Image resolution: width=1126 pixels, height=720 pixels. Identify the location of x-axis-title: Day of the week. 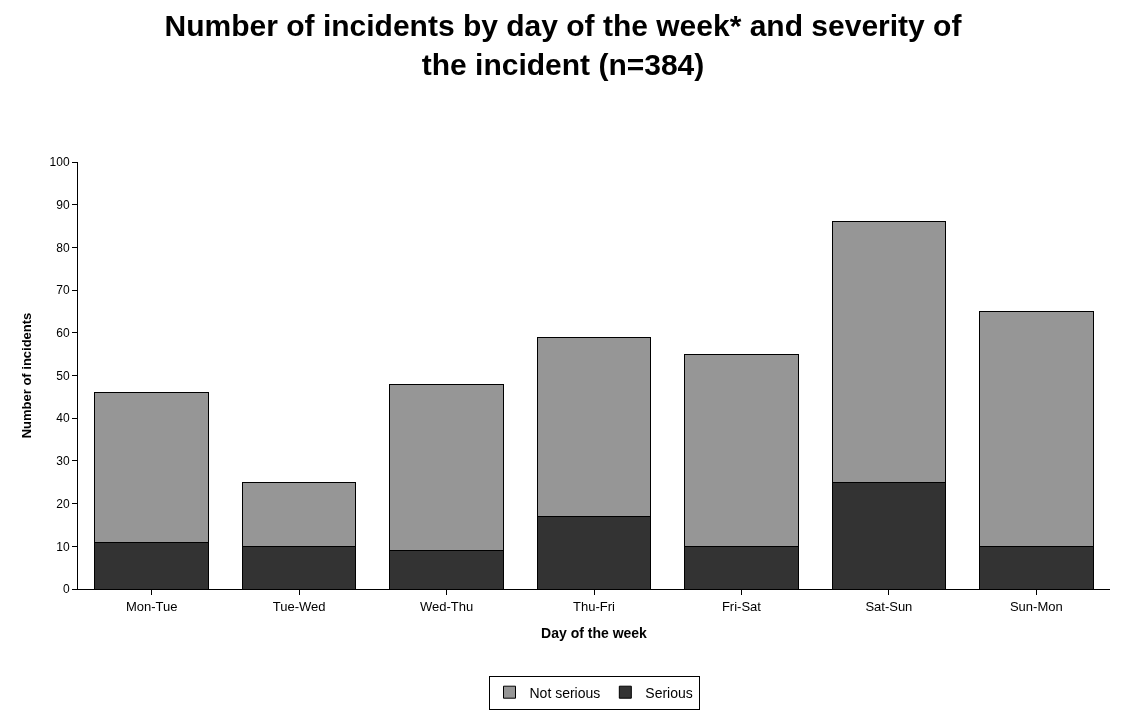
(594, 632).